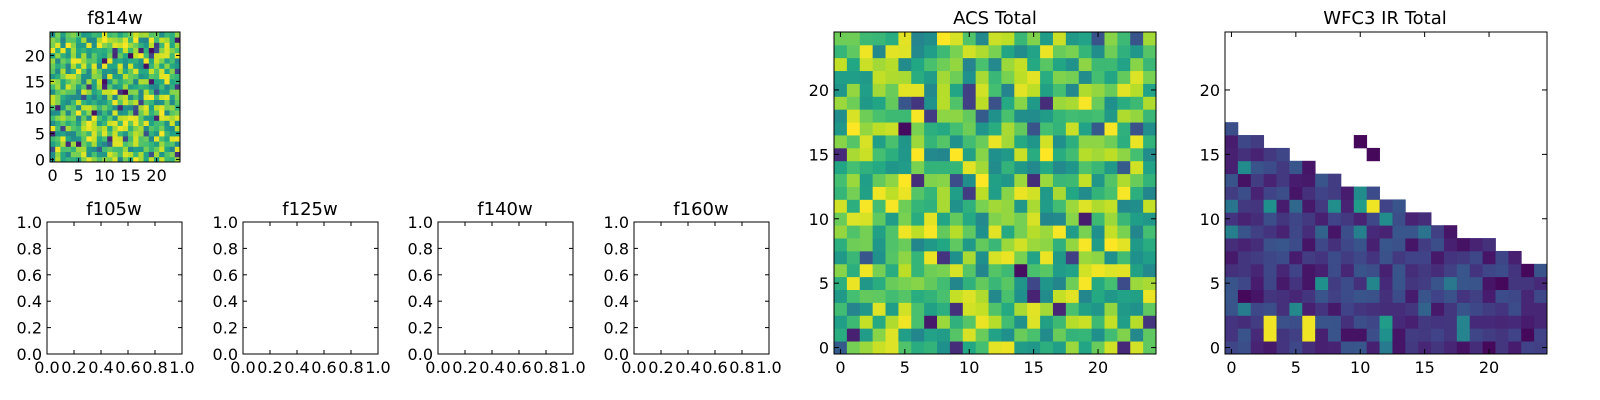 This screenshot has height=400, width=1600. I want to click on x-tick-label: 0.4, so click(100, 367).